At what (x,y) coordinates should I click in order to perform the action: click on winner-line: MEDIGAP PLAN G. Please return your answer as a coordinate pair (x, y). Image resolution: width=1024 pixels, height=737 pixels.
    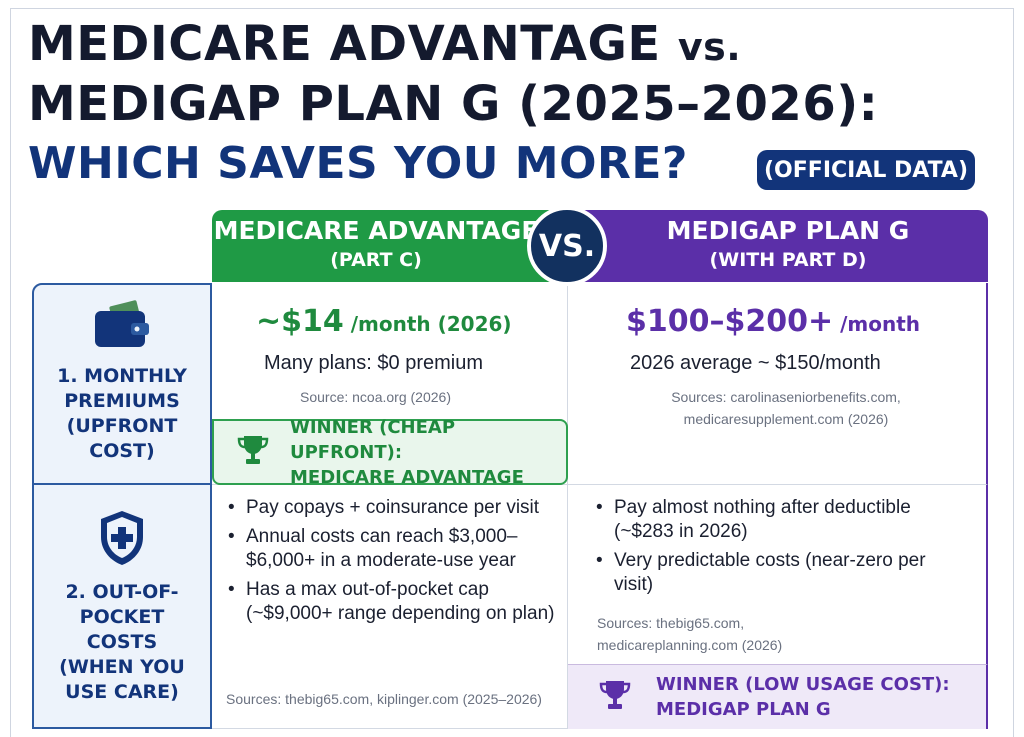
    Looking at the image, I should click on (743, 709).